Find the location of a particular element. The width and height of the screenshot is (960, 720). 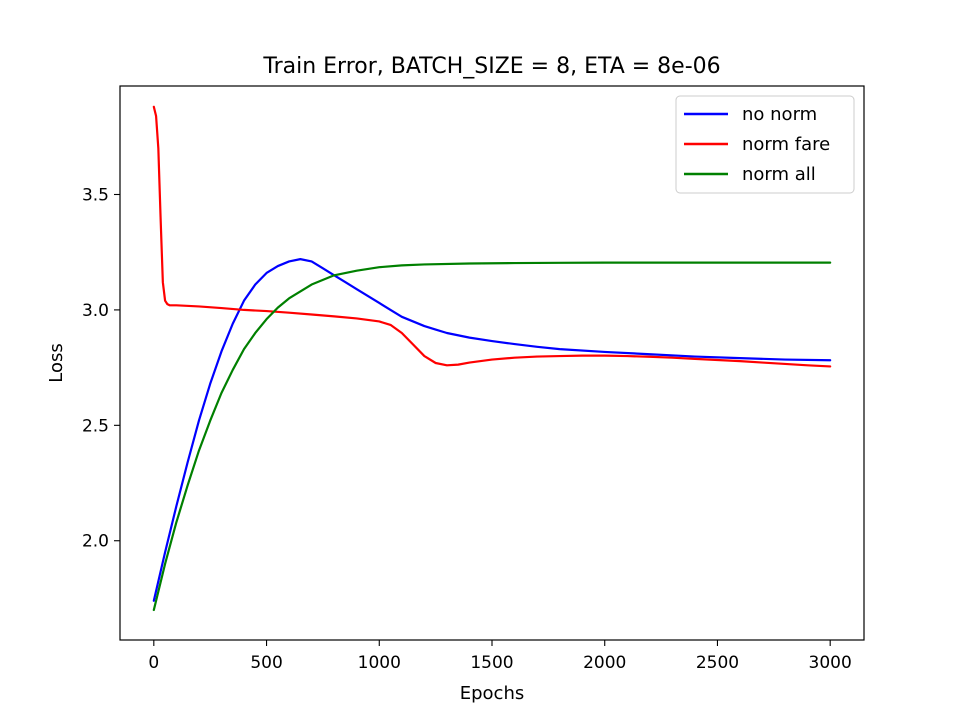

x-tick-label: 1000 is located at coordinates (379, 663).